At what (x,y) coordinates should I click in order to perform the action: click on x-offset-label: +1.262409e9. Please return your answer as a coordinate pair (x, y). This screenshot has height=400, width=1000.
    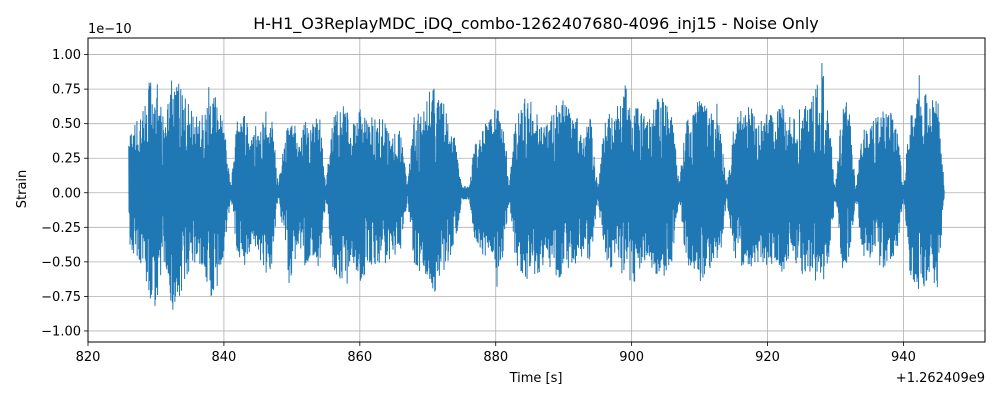
    Looking at the image, I should click on (940, 378).